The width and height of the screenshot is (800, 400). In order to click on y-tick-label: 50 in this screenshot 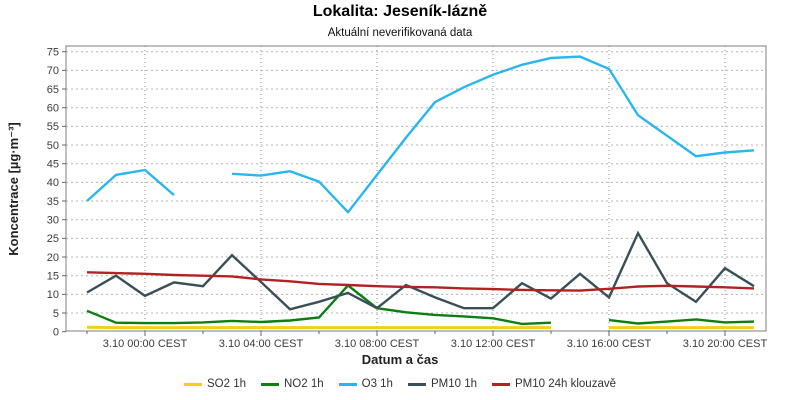, I will do `click(53, 146)`.